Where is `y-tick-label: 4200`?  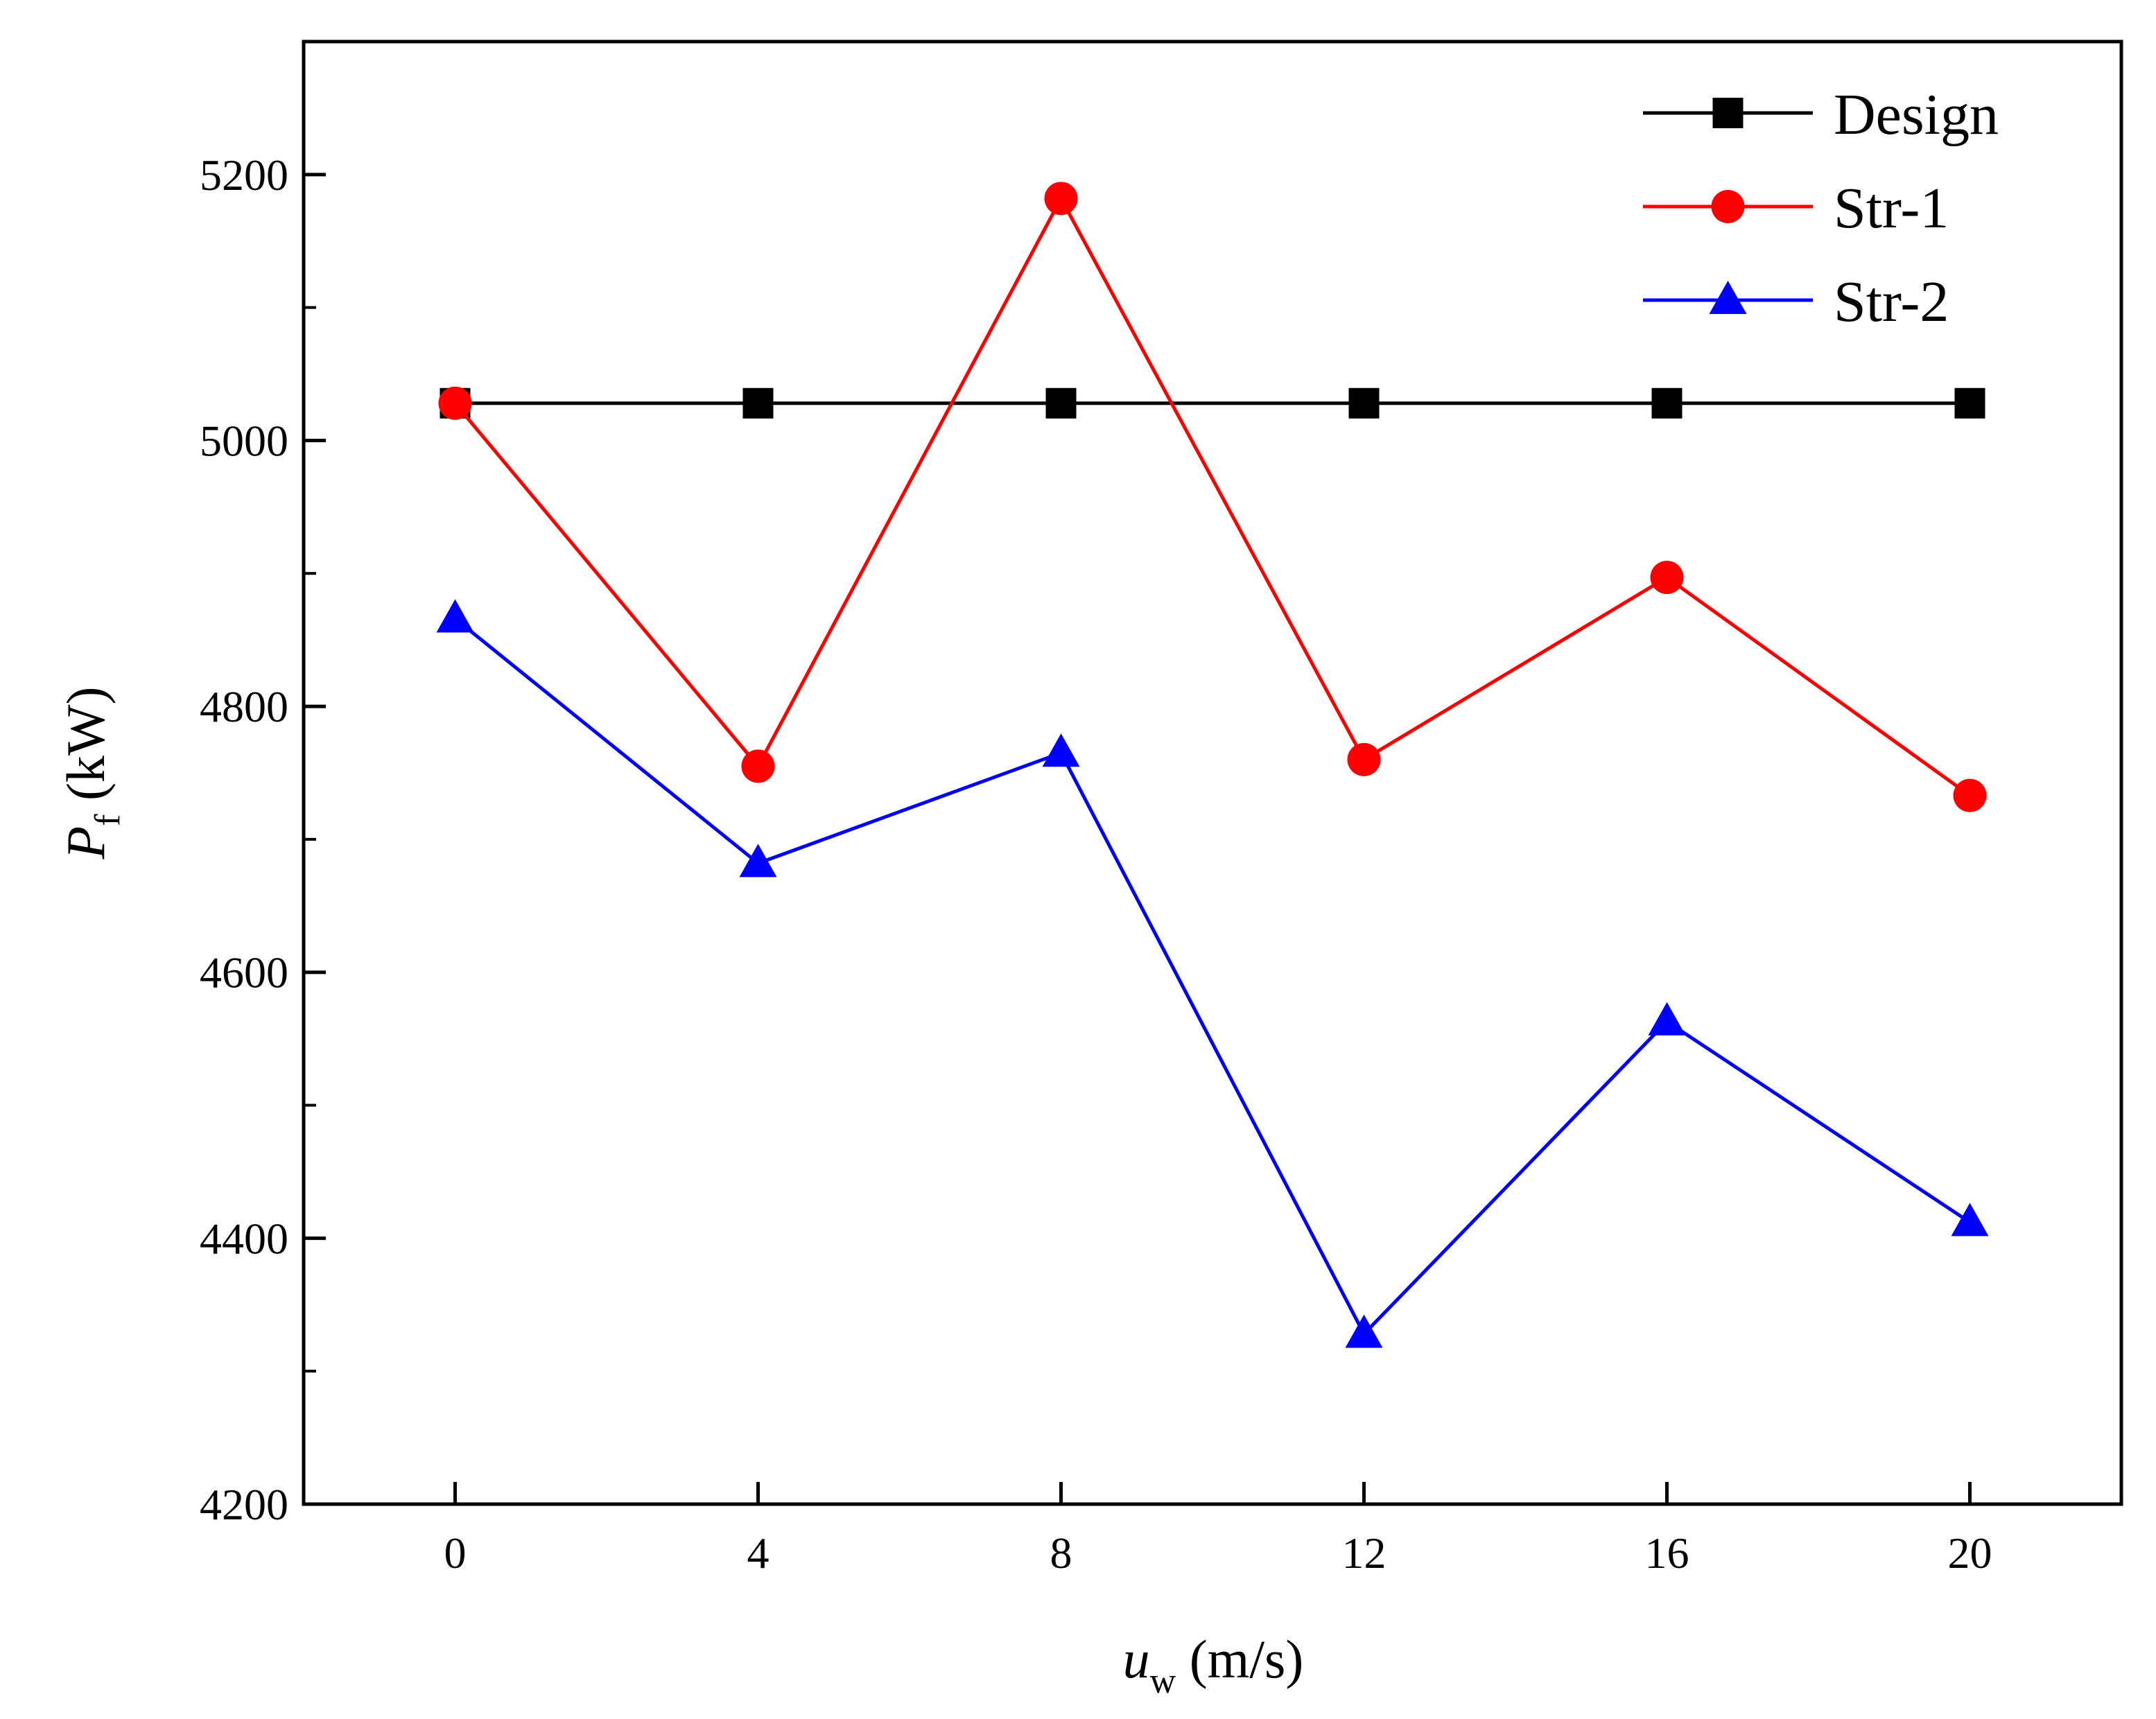
y-tick-label: 4200 is located at coordinates (244, 1504).